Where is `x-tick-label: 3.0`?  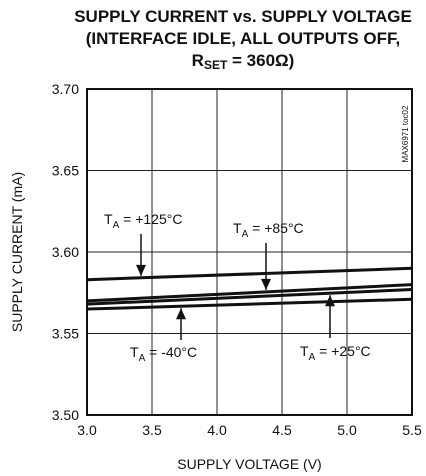 x-tick-label: 3.0 is located at coordinates (87, 430).